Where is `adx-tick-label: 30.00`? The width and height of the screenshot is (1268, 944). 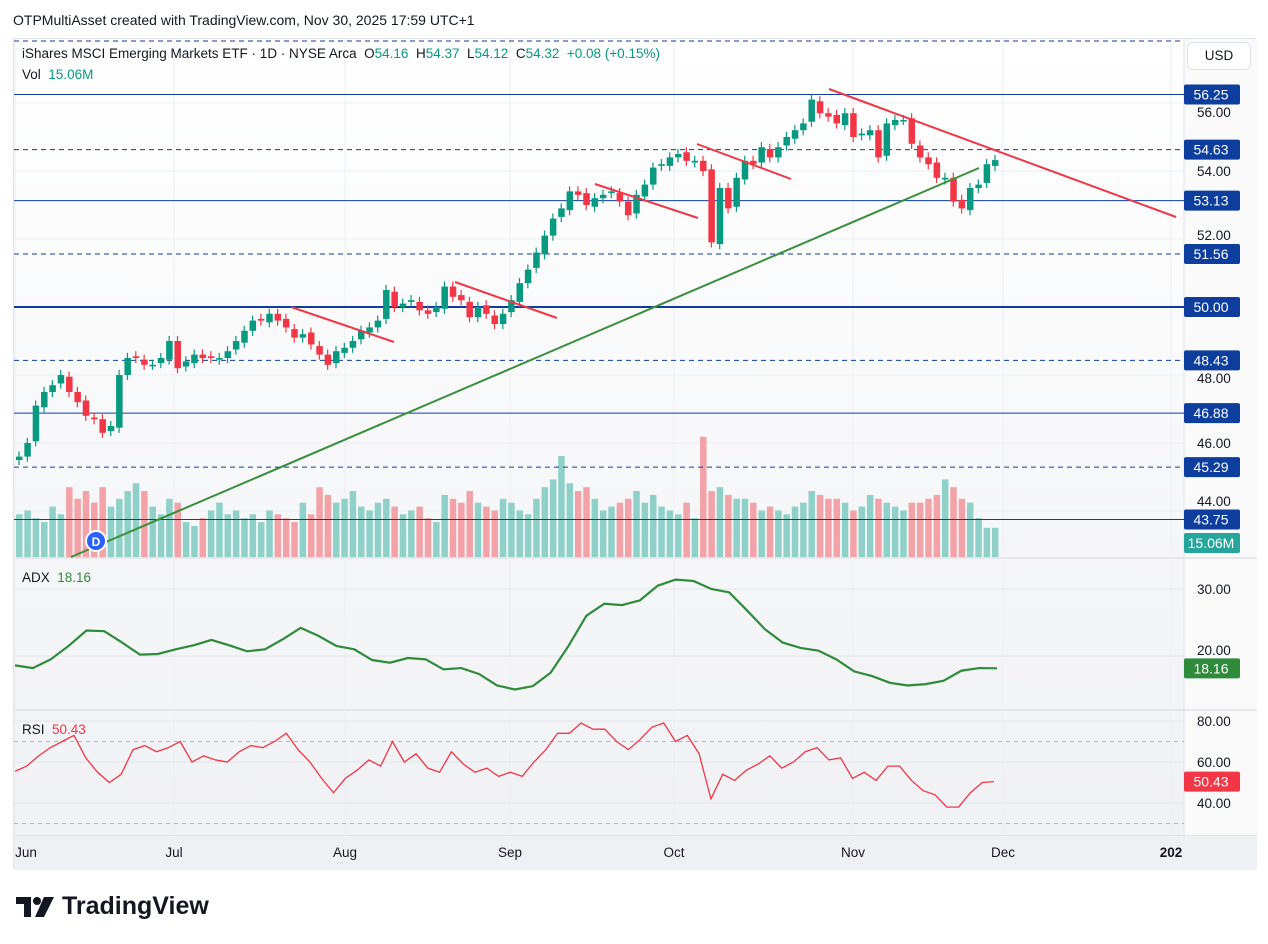 adx-tick-label: 30.00 is located at coordinates (1214, 589).